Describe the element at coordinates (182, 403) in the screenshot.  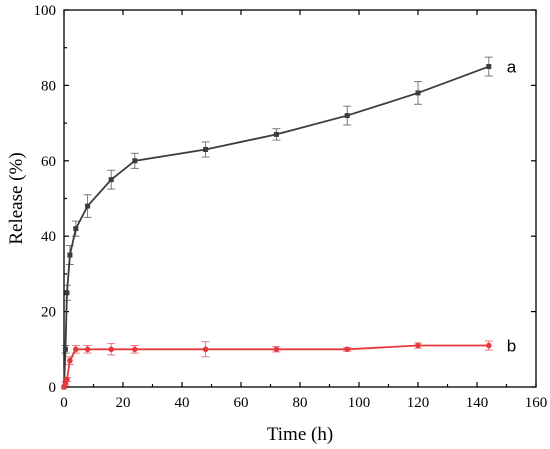
I see `x-tick-label: 40` at that location.